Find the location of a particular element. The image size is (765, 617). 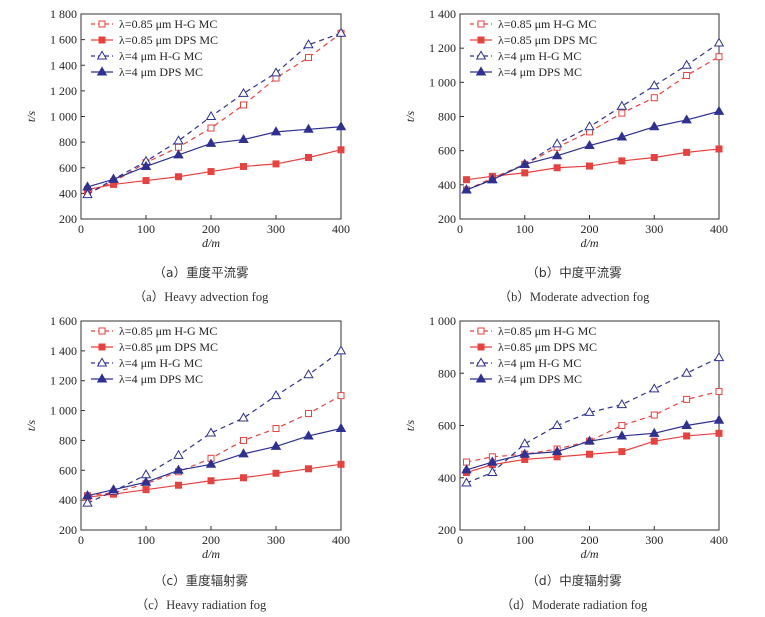

y-tick-label: 600 is located at coordinates (447, 426).